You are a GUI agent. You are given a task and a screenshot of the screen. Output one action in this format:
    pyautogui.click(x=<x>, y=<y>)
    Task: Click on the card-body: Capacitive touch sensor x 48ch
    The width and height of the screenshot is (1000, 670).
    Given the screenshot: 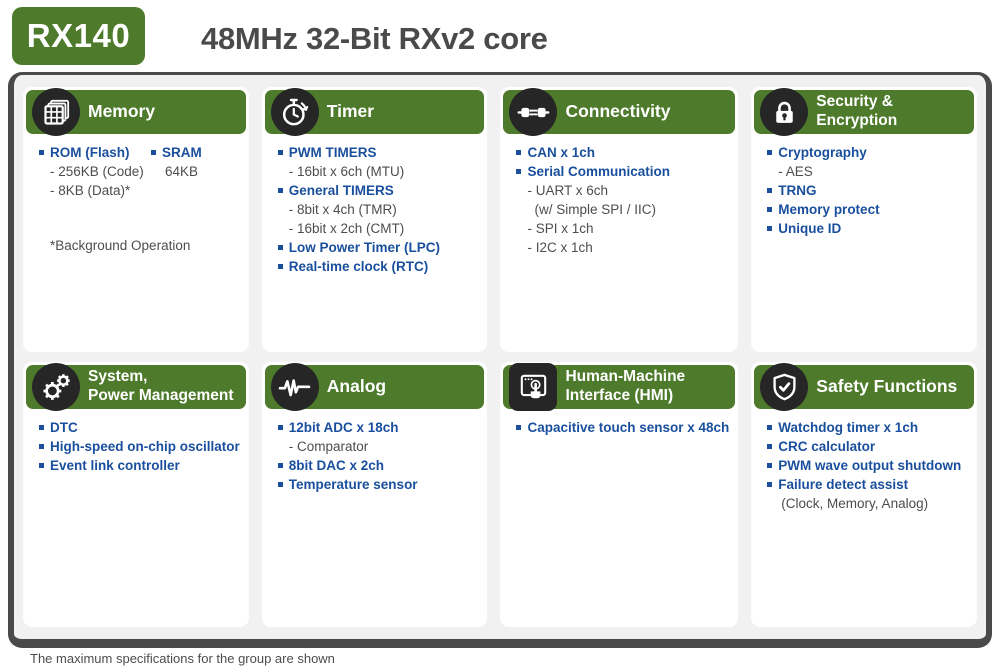 What is the action you would take?
    pyautogui.click(x=619, y=423)
    